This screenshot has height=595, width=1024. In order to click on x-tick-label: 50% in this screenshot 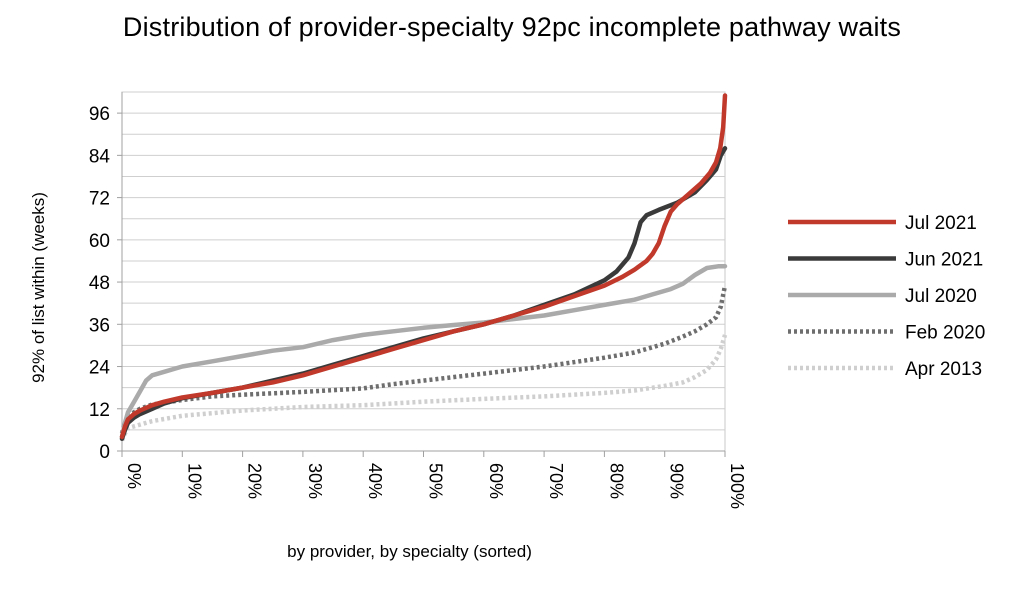, I will do `click(436, 481)`.